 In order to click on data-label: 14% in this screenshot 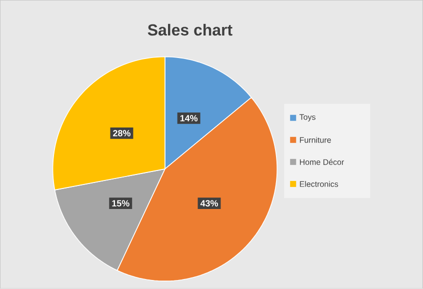, I will do `click(189, 118)`.